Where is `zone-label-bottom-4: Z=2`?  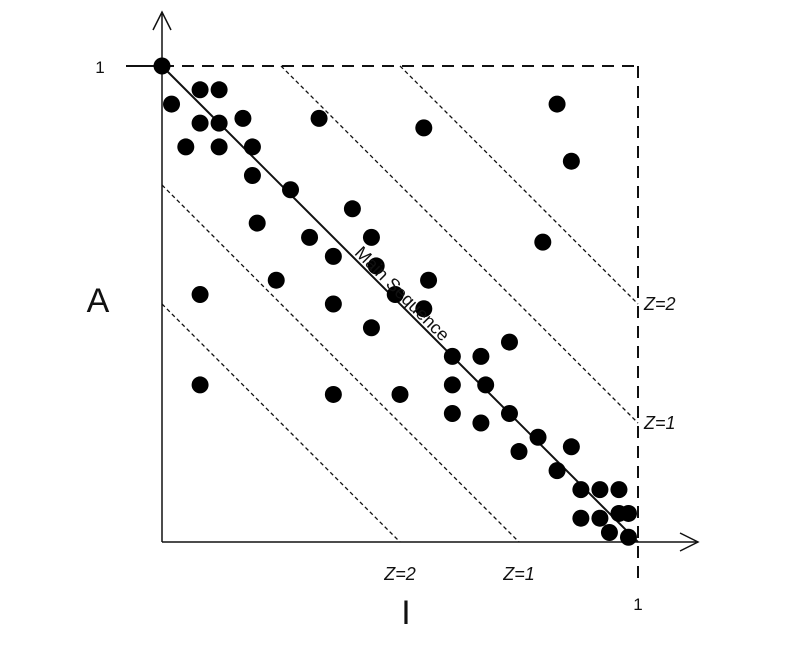
zone-label-bottom-4: Z=2 is located at coordinates (399, 574).